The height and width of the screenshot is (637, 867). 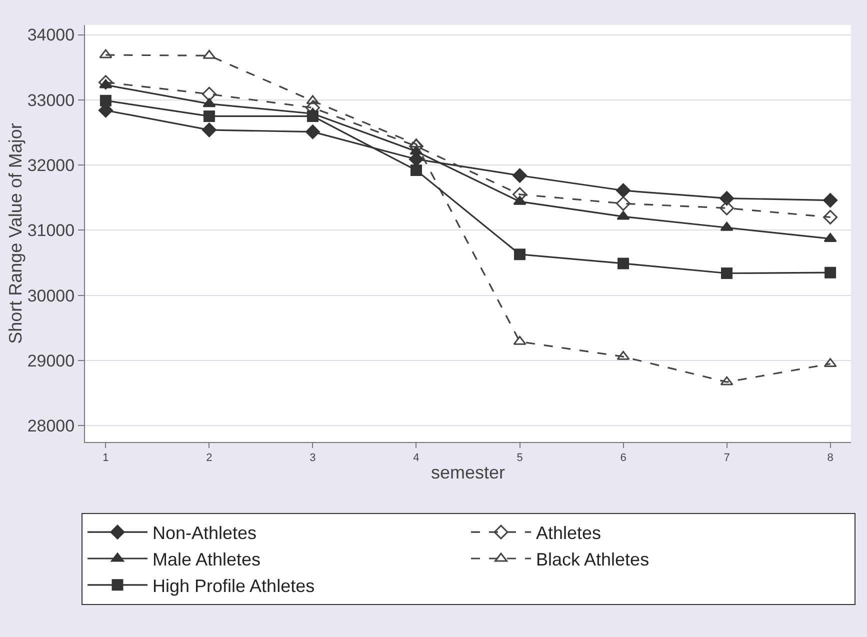 I want to click on x-tick-label: 5, so click(x=519, y=458).